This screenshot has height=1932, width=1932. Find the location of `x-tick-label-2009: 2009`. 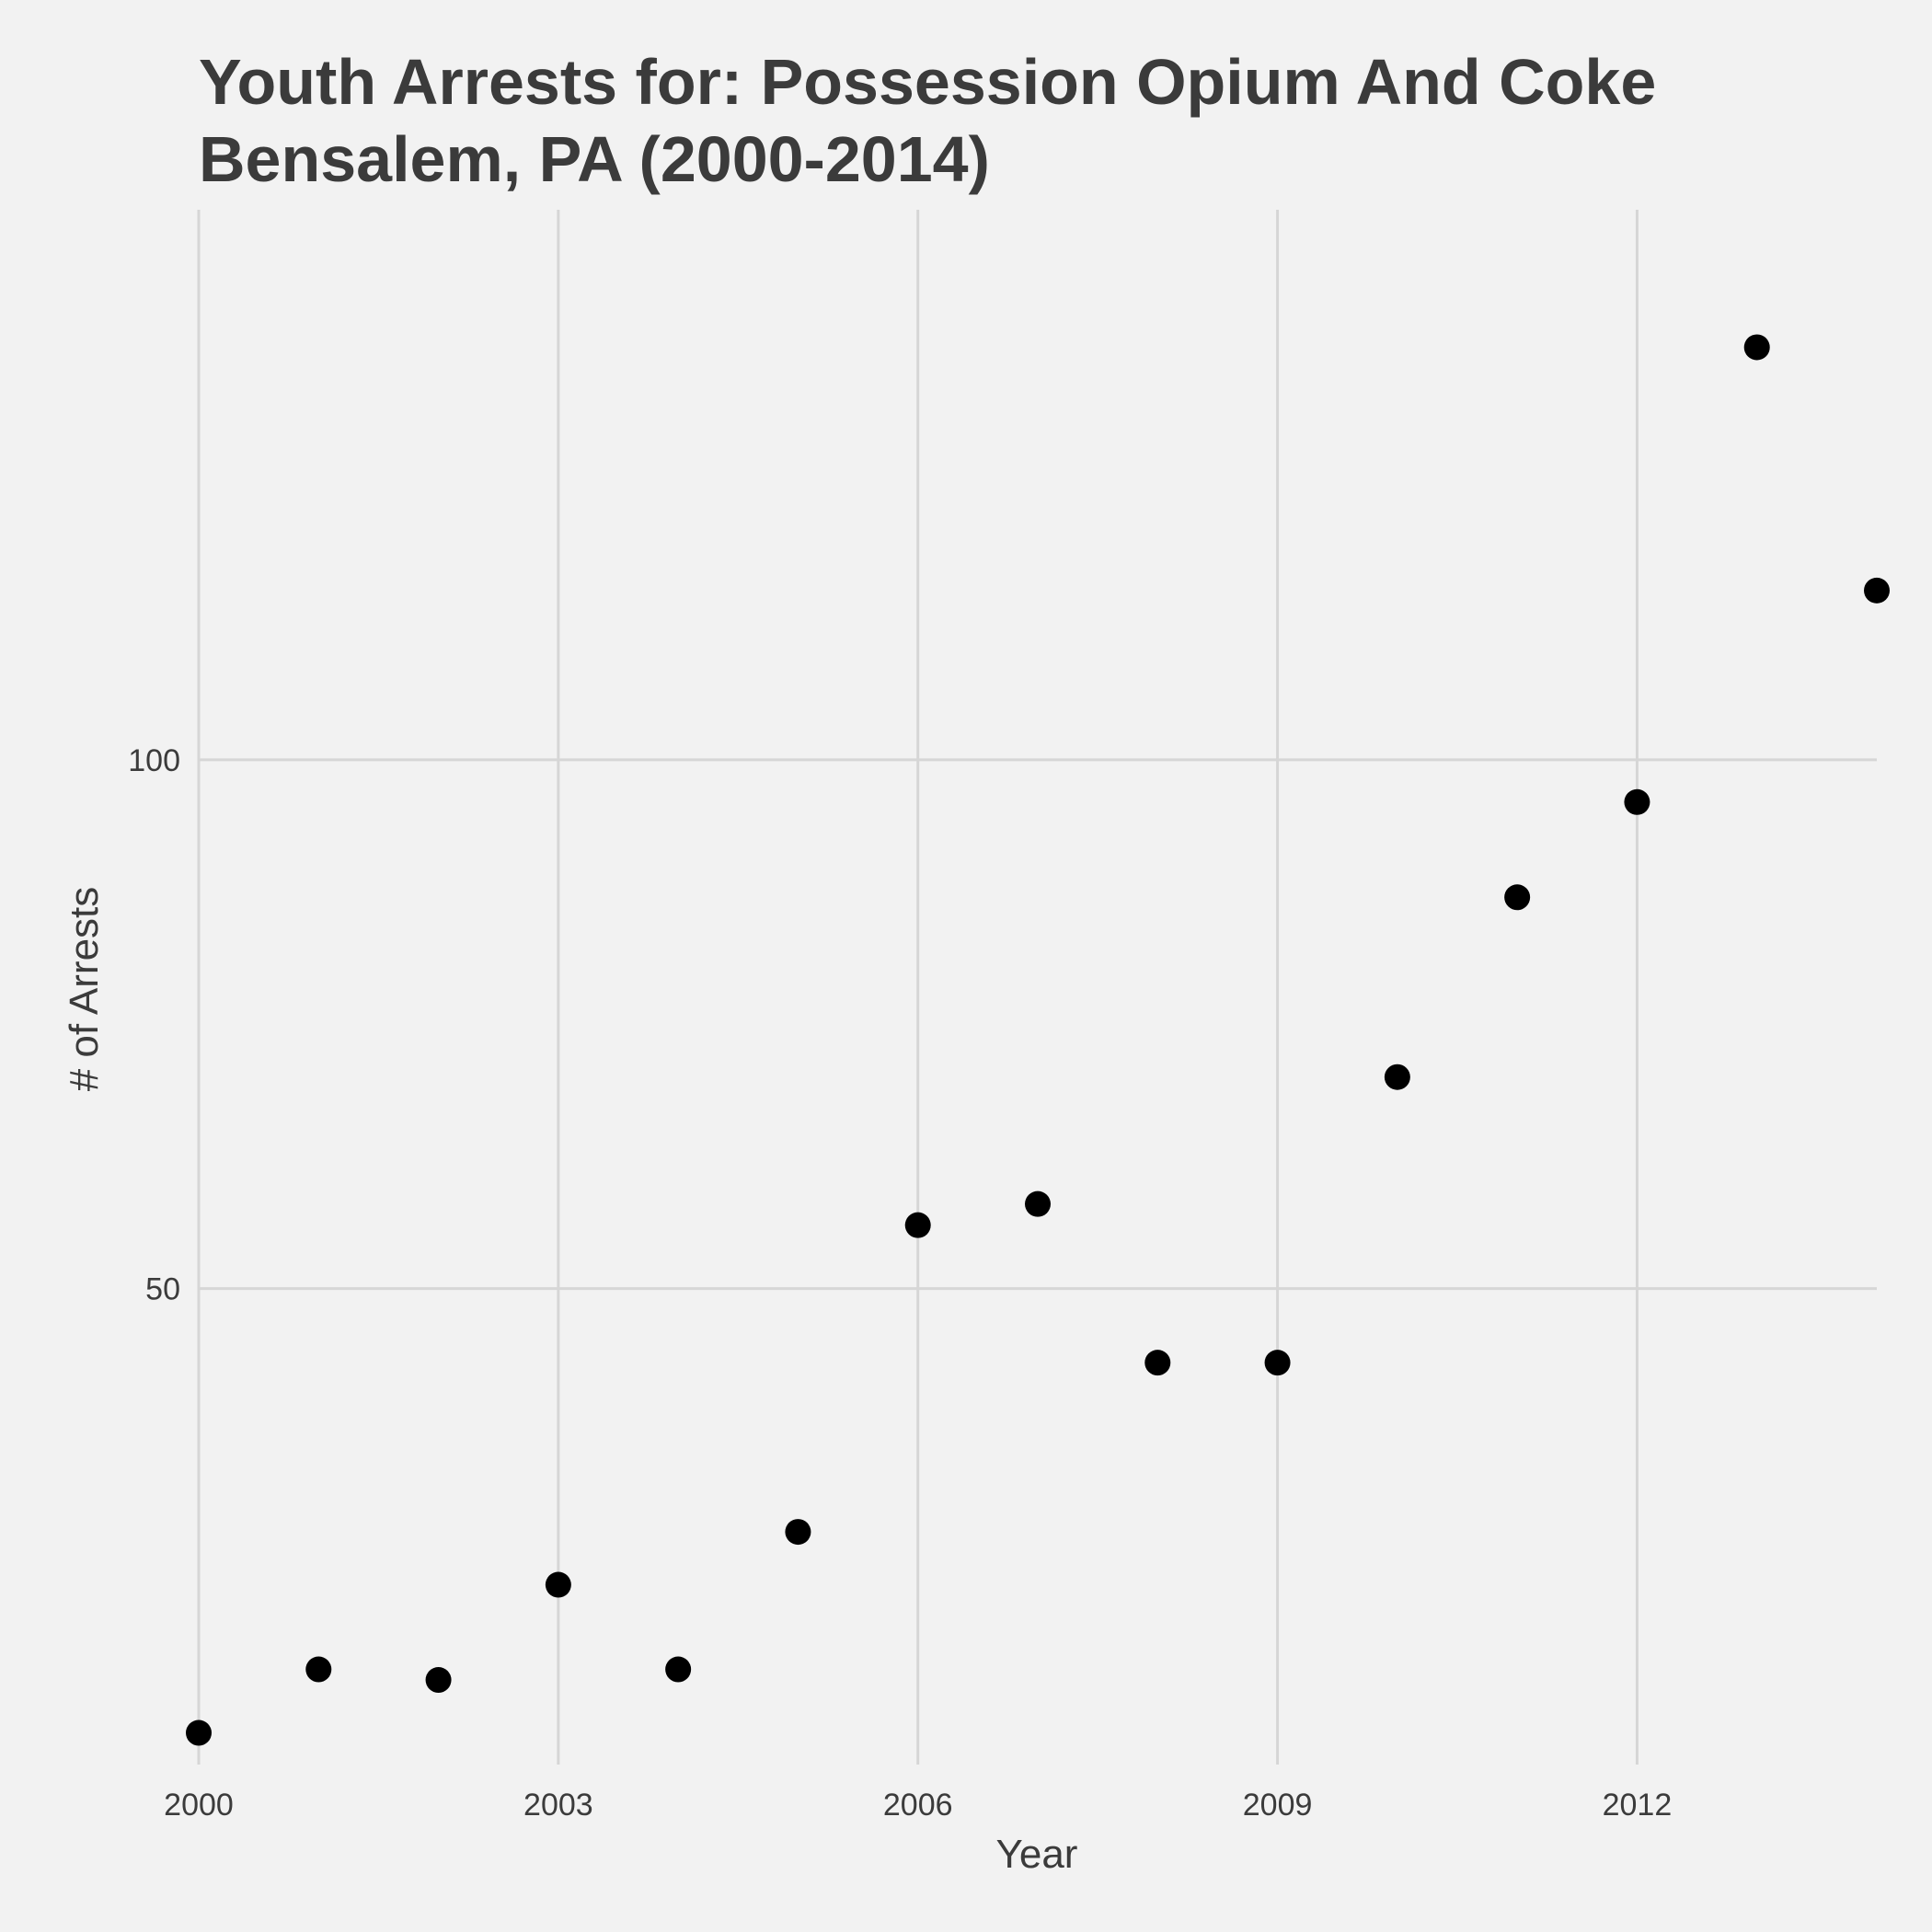

x-tick-label-2009: 2009 is located at coordinates (1278, 1805).